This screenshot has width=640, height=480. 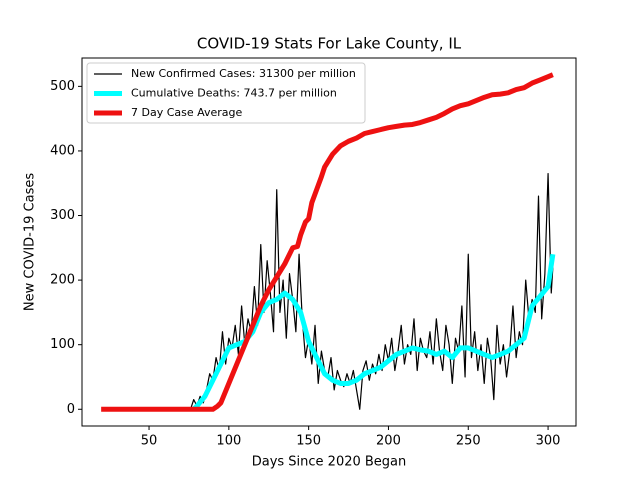 I want to click on y-tick-label: 200, so click(x=62, y=280).